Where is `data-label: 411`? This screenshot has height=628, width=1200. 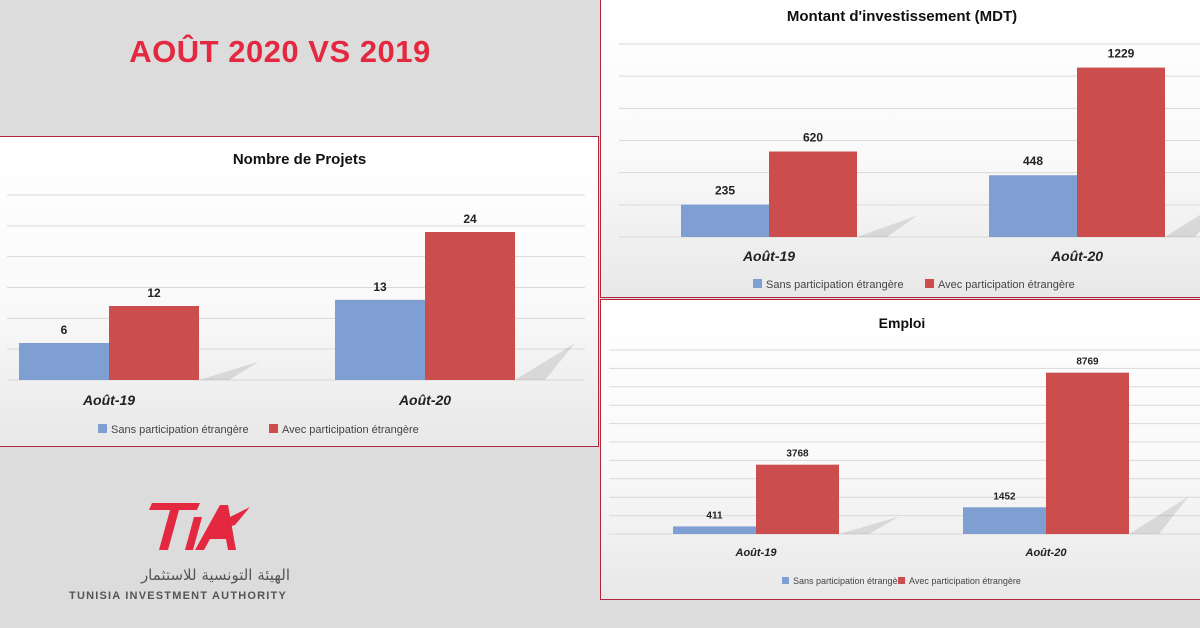 data-label: 411 is located at coordinates (714, 515).